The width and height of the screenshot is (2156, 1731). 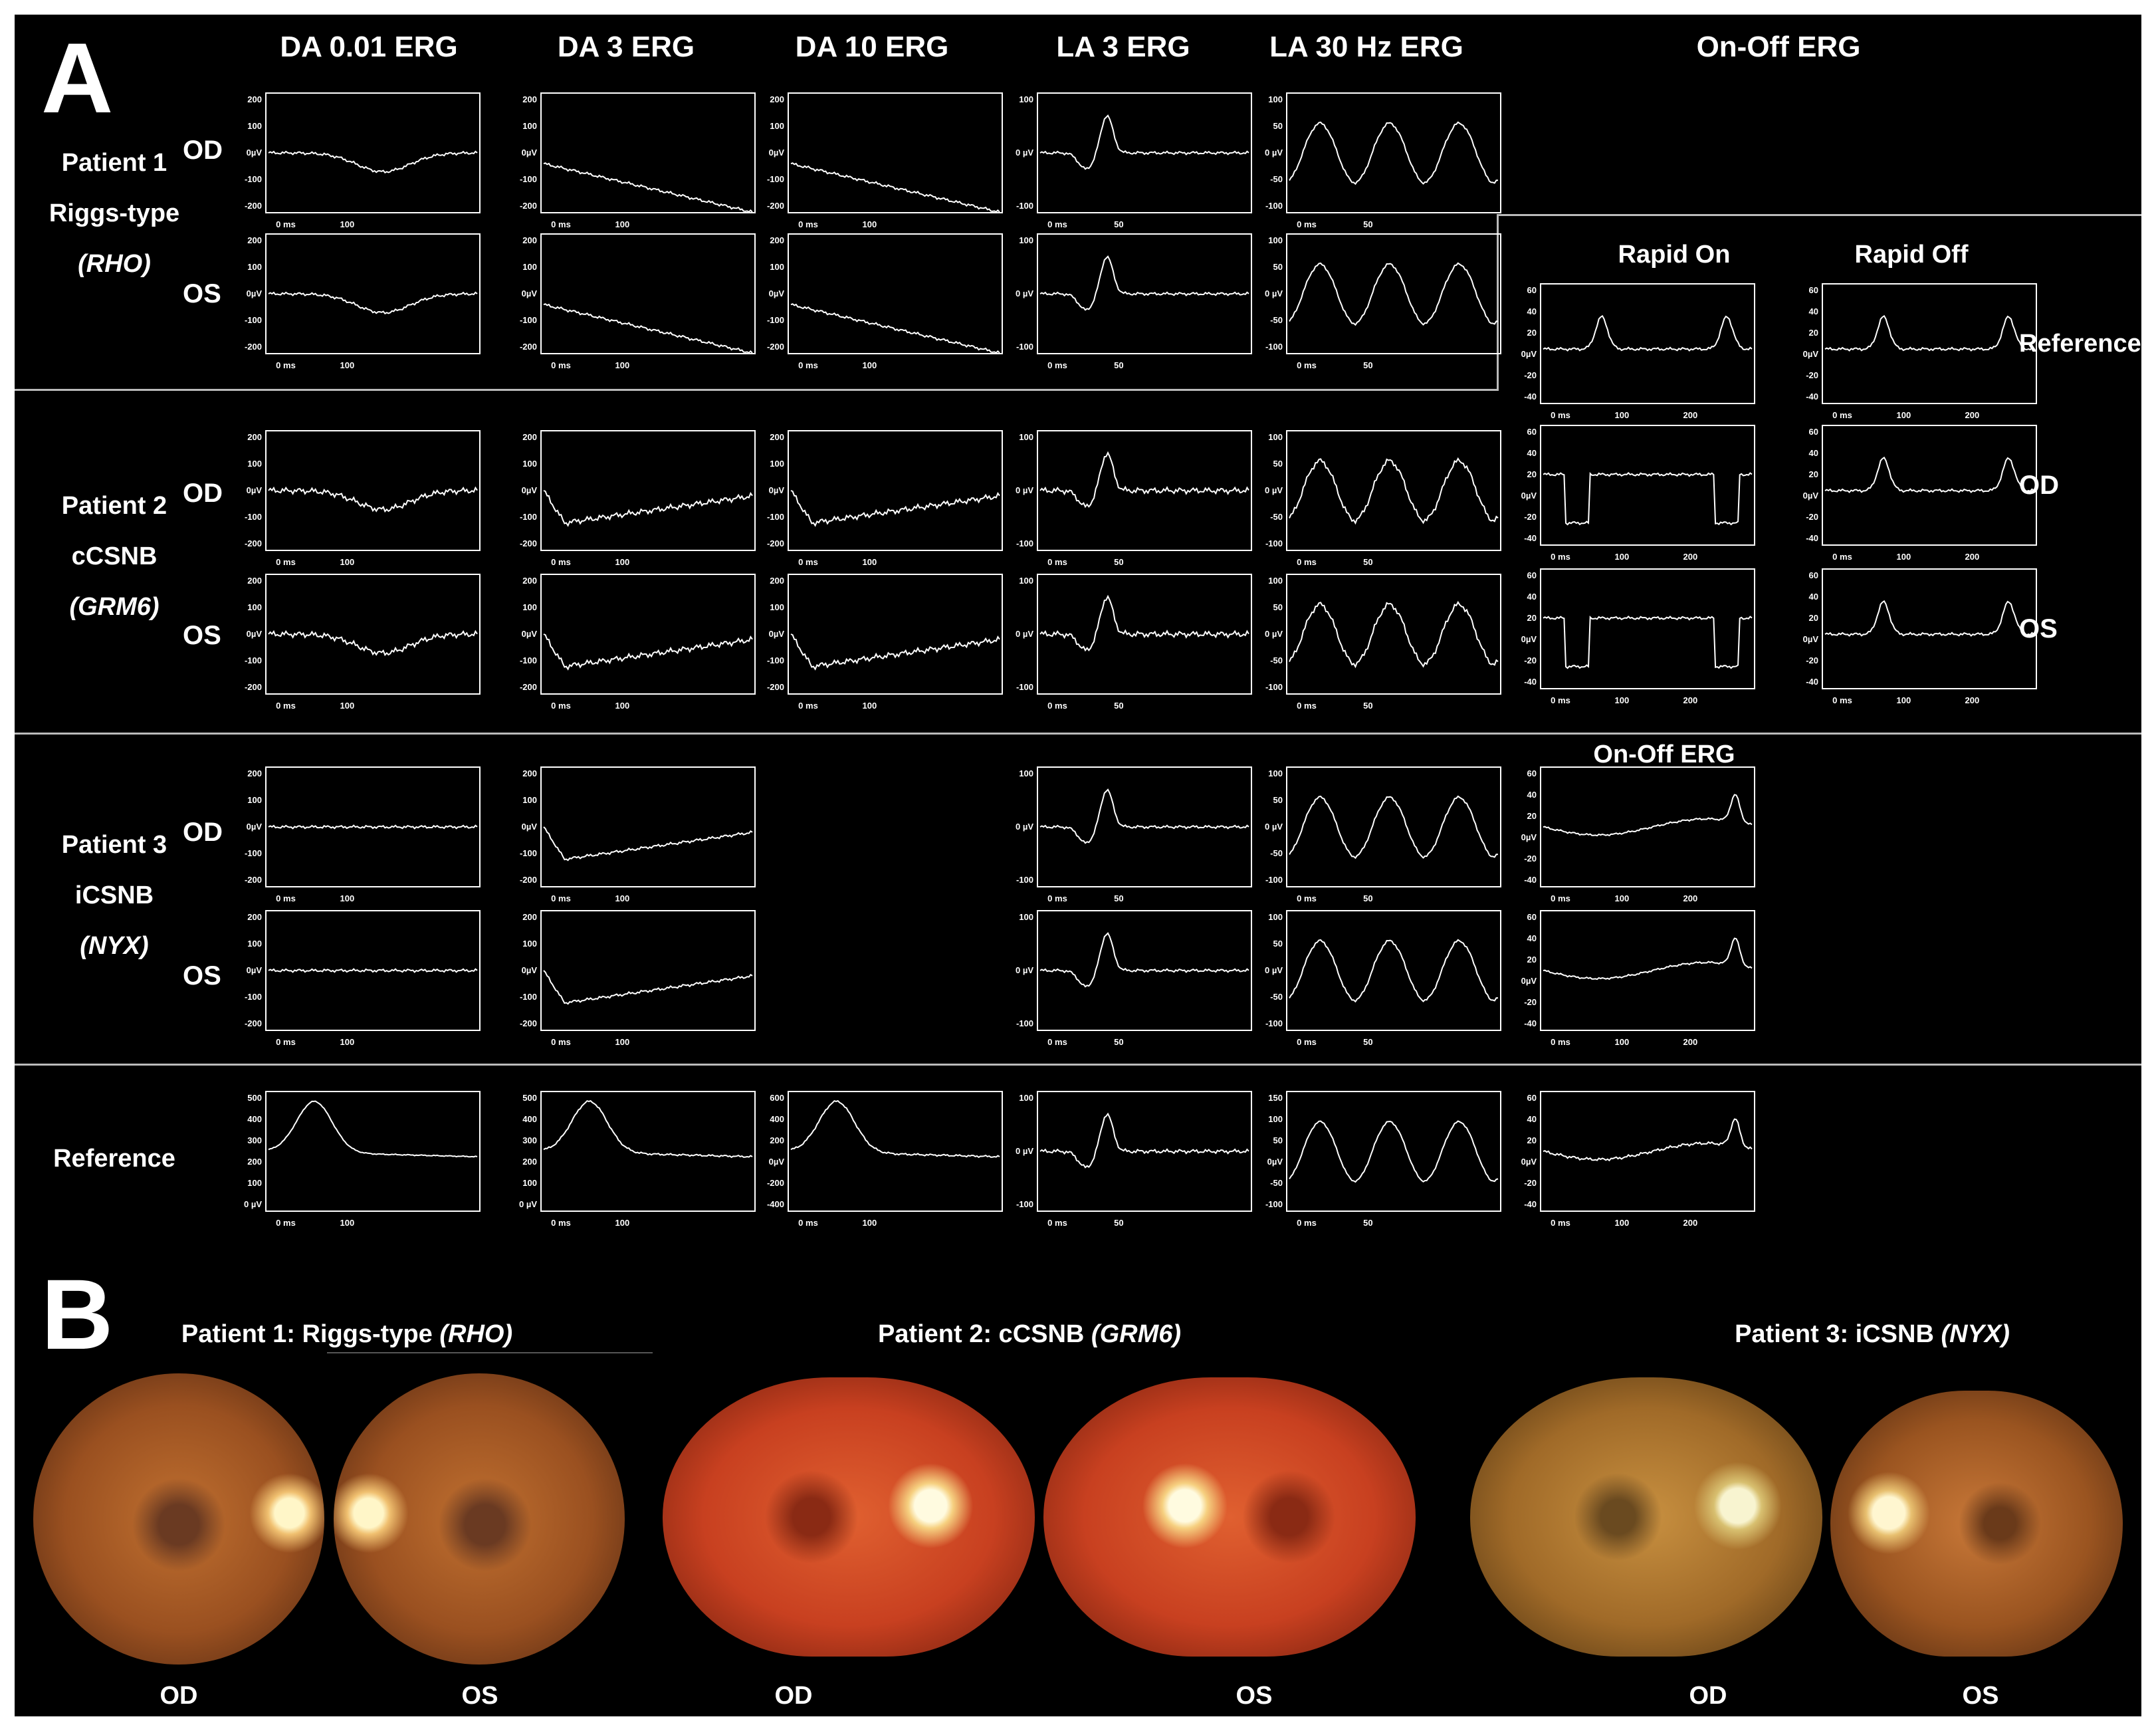 I want to click on erg-r5-c1-frame, so click(x=648, y=970).